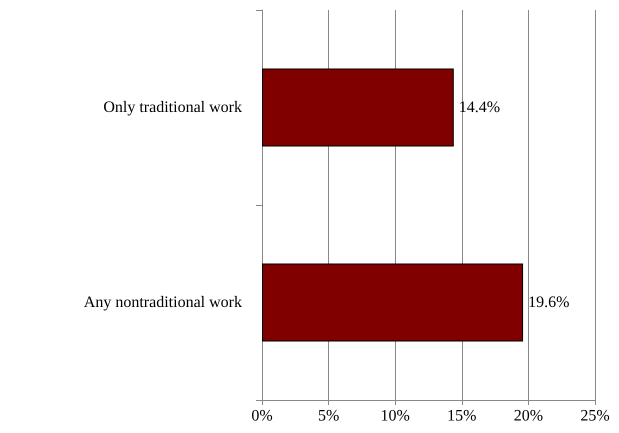 Image resolution: width=619 pixels, height=433 pixels. What do you see at coordinates (262, 416) in the screenshot?
I see `x-tick-label: 0%` at bounding box center [262, 416].